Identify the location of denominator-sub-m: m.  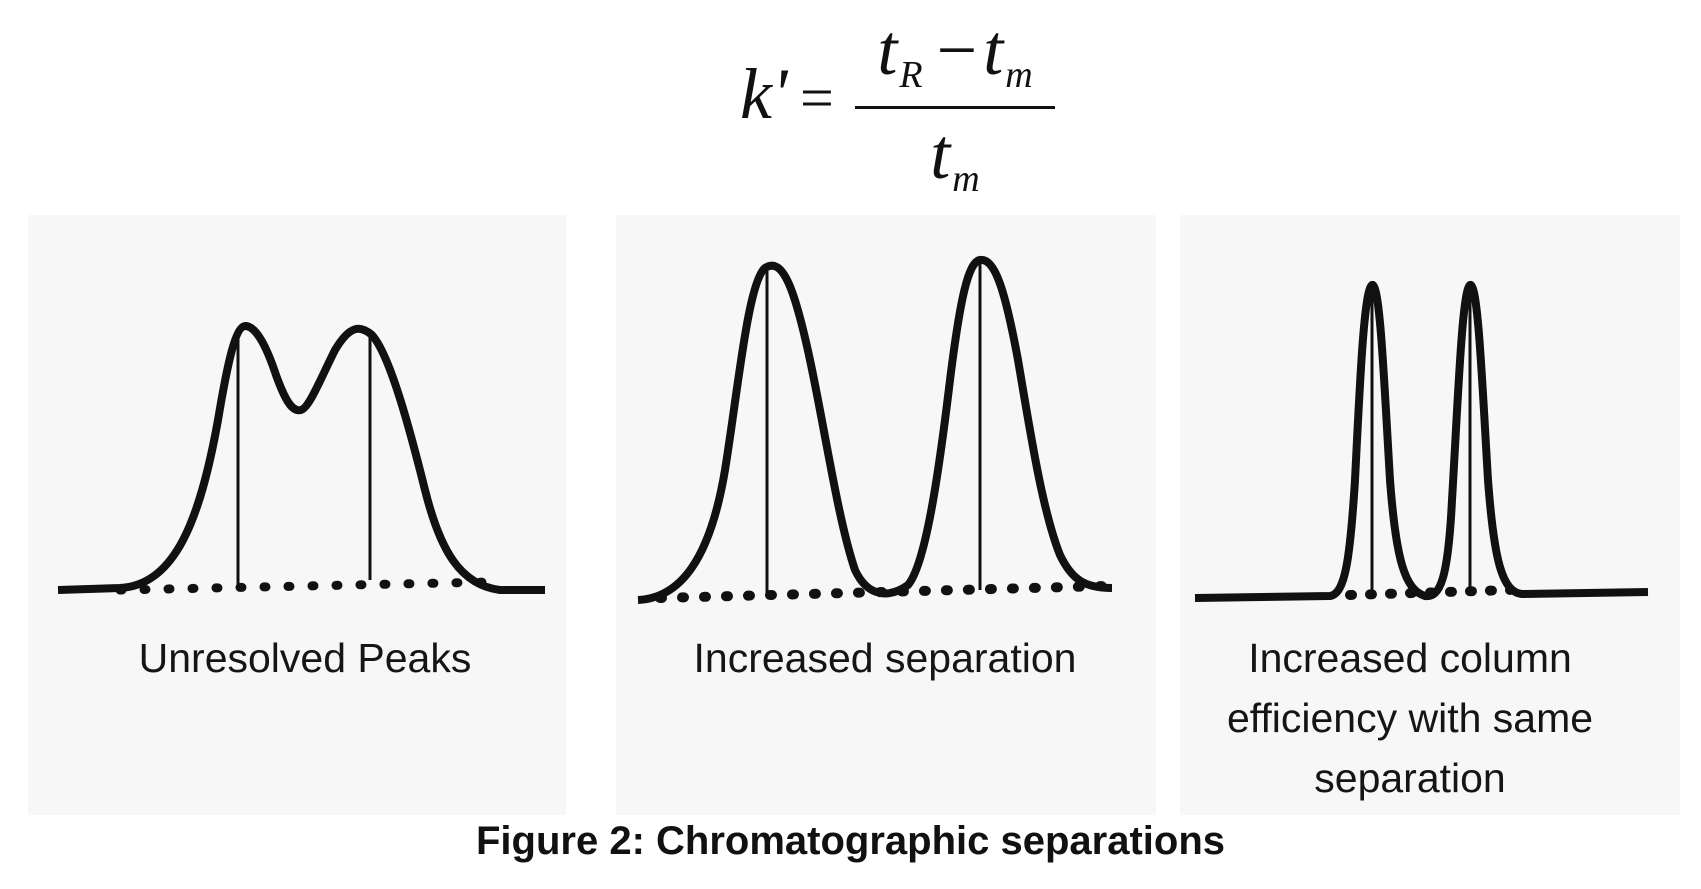
(966, 179).